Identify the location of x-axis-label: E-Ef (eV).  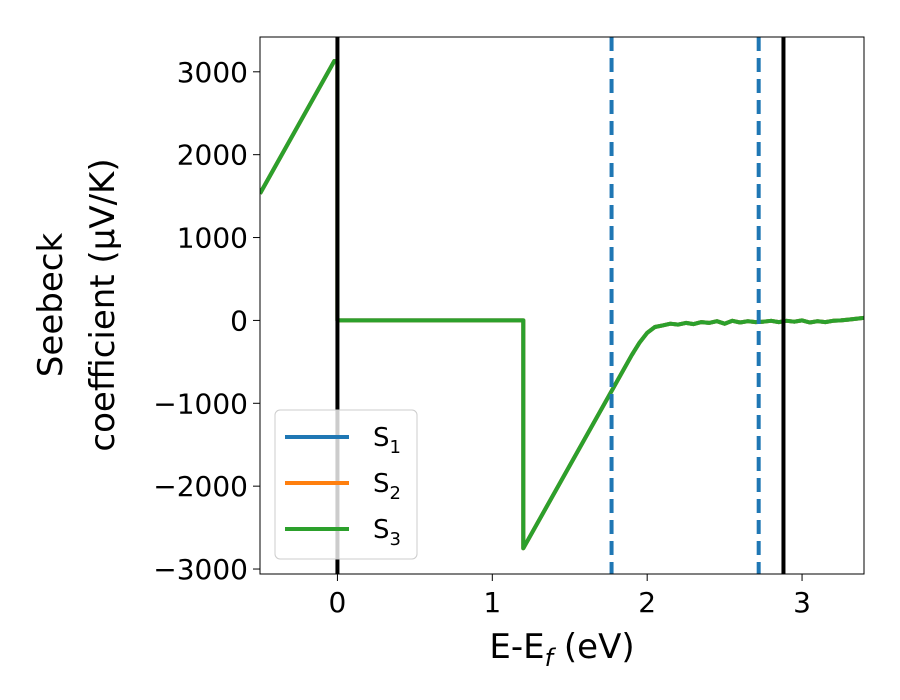
(561, 649).